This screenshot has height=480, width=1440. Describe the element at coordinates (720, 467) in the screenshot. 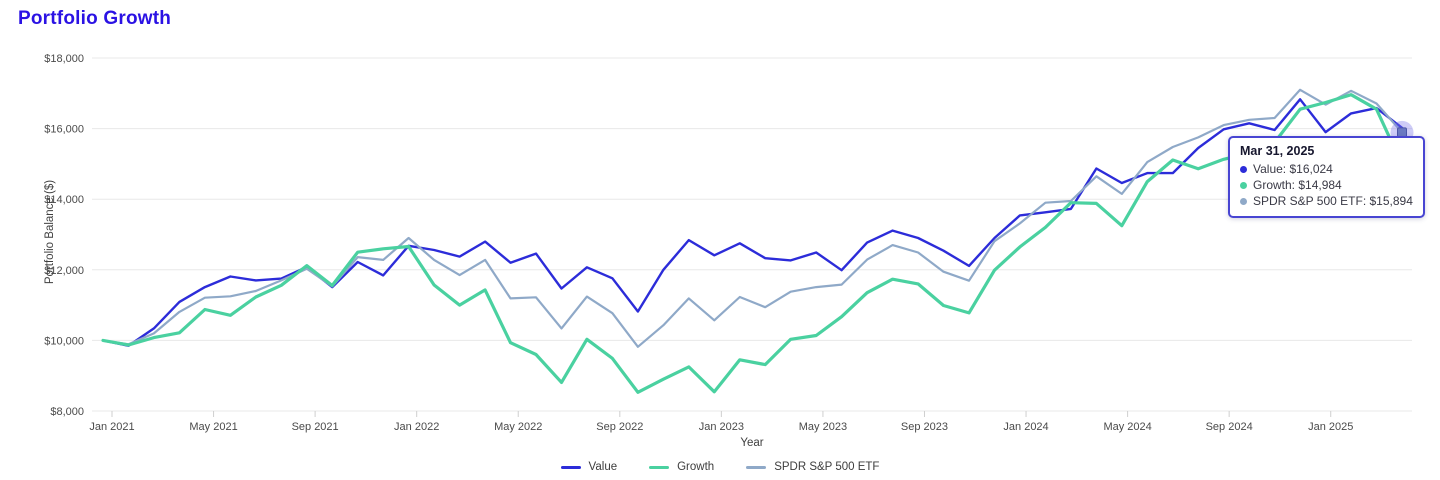

I see `chart-legend: Value Growth SPDR S&P 500 ETF` at that location.